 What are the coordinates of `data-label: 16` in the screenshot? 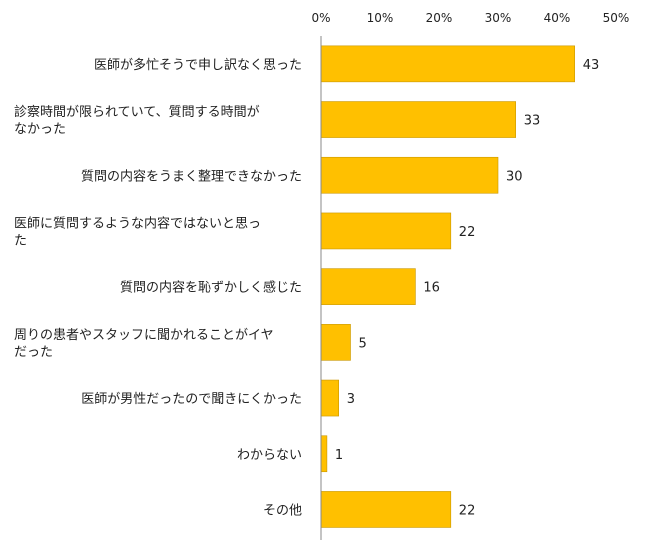 It's located at (431, 288).